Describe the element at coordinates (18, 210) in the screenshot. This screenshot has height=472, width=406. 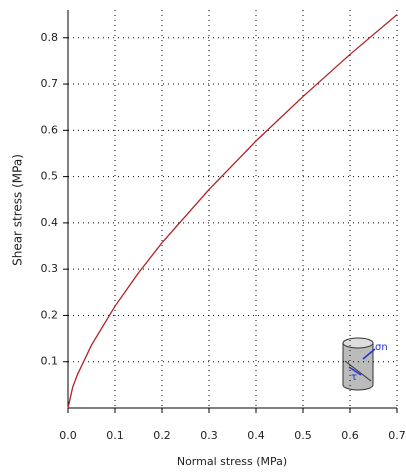
I see `y-axis-label: Shear stress (MPa)` at that location.